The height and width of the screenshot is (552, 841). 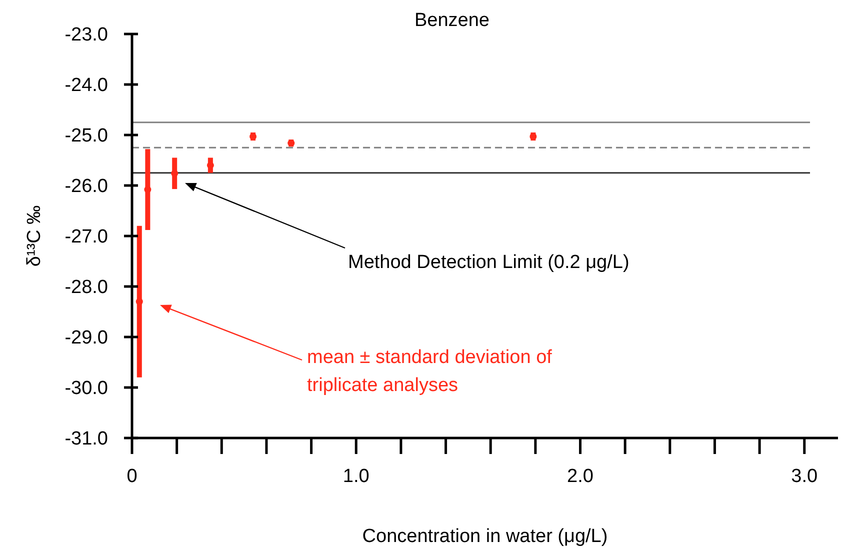 I want to click on y-tick-label: -23.0, so click(x=86, y=35).